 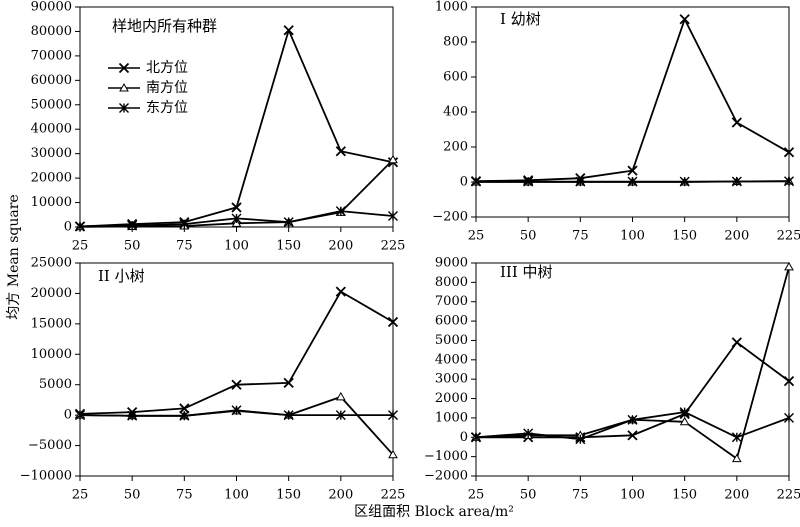 What do you see at coordinates (451, 417) in the screenshot?
I see `y-tick-label: 1000` at bounding box center [451, 417].